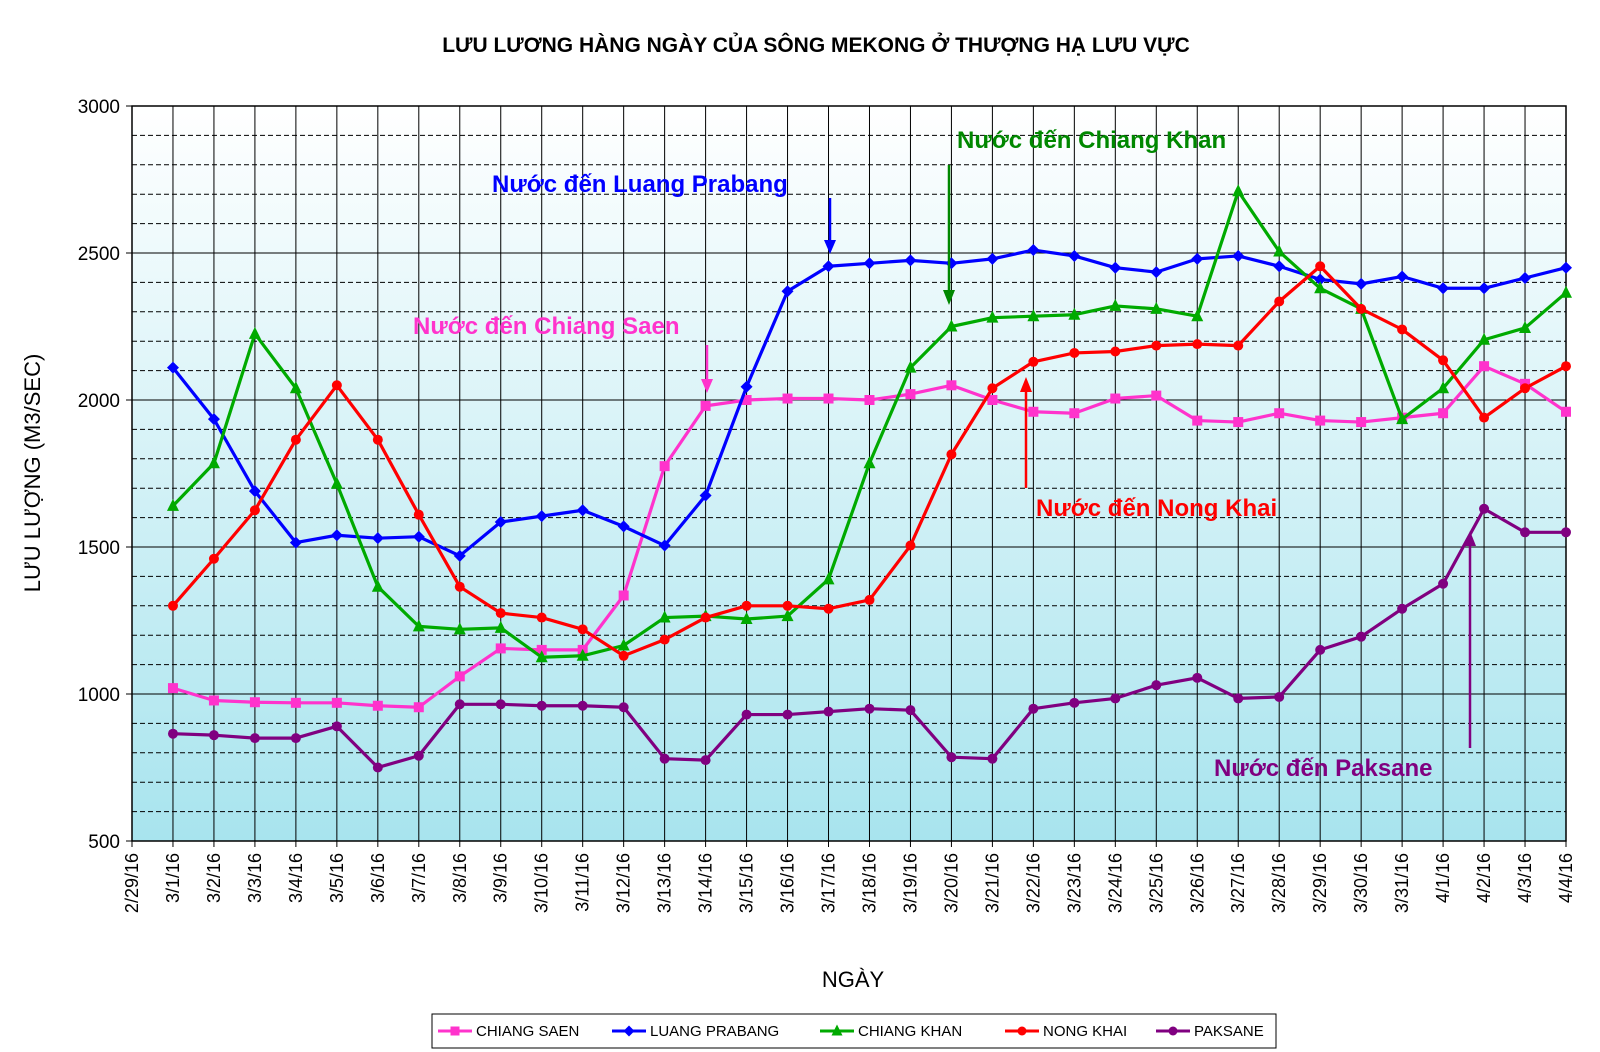 This screenshot has width=1600, height=1052. What do you see at coordinates (542, 883) in the screenshot?
I see `x-tick-label: 3/10/16` at bounding box center [542, 883].